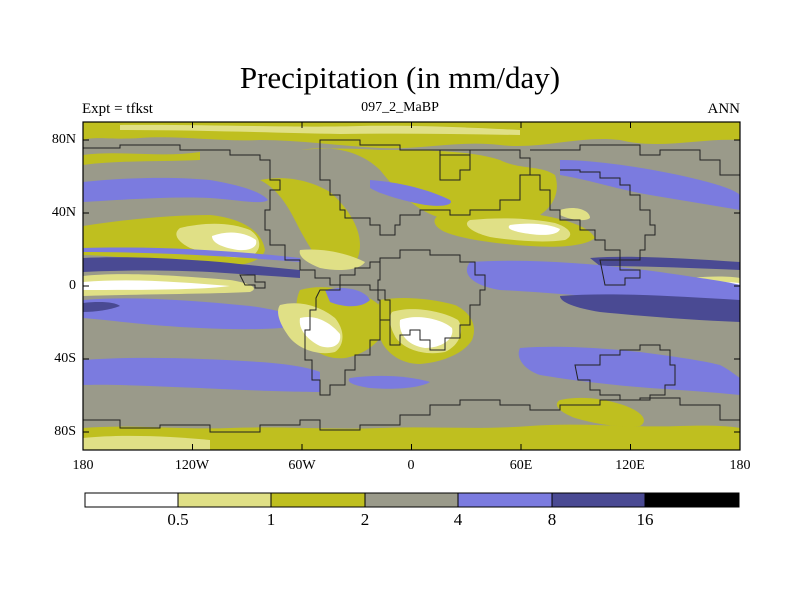  What do you see at coordinates (411, 415) in the screenshot?
I see `antarctica-coast` at bounding box center [411, 415].